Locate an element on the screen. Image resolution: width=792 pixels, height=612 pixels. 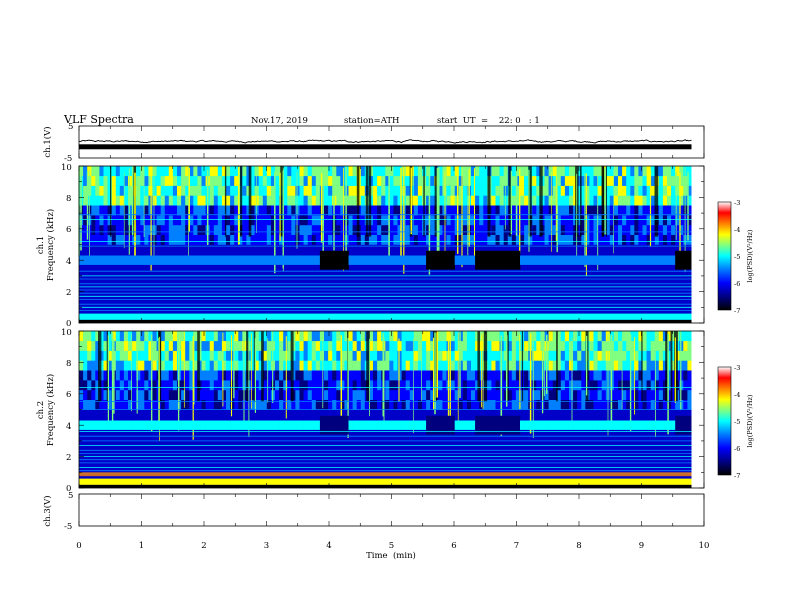
ch1-ytick-0: 0 is located at coordinates (68, 324).